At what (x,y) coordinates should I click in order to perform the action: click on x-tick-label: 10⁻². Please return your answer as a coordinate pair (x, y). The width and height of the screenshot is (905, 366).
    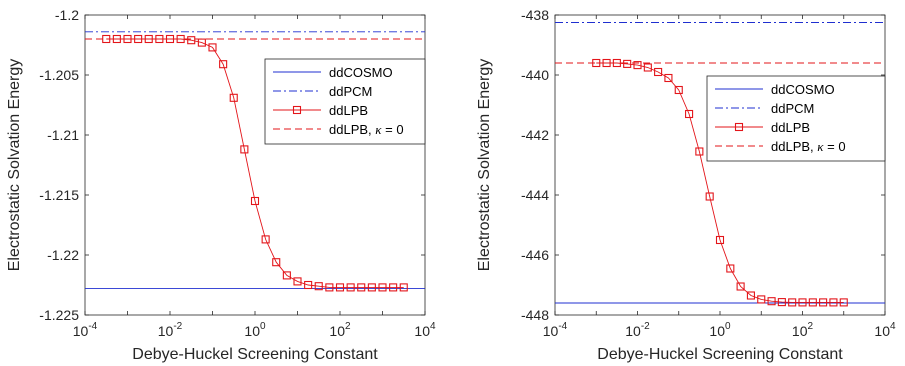
    Looking at the image, I should click on (170, 330).